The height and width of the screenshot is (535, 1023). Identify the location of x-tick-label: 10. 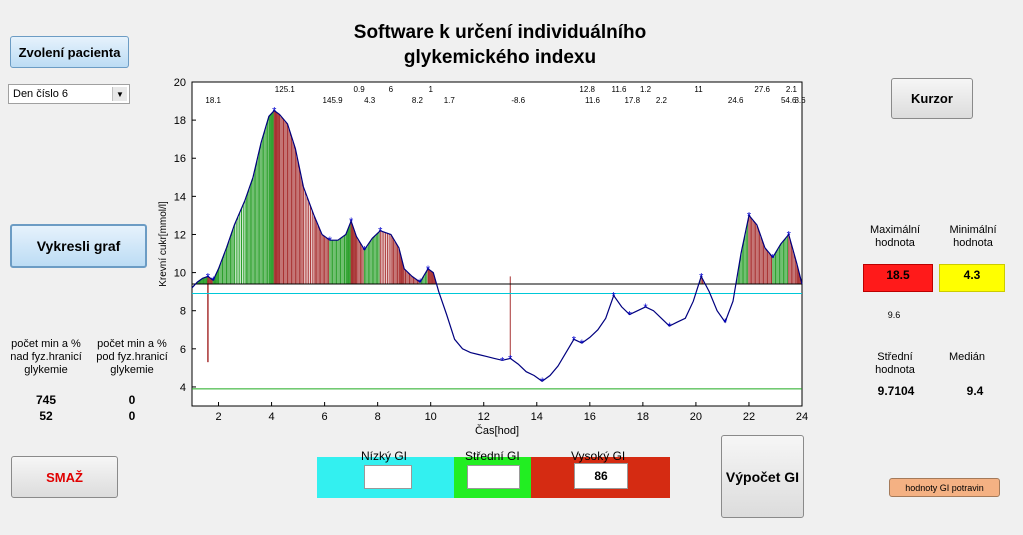
(431, 417).